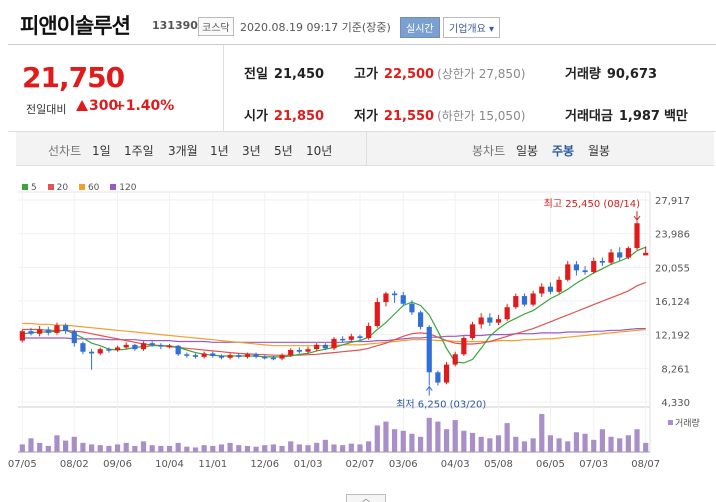 Image resolution: width=716 pixels, height=502 pixels. What do you see at coordinates (672, 336) in the screenshot?
I see `y-tick-label: 12,192` at bounding box center [672, 336].